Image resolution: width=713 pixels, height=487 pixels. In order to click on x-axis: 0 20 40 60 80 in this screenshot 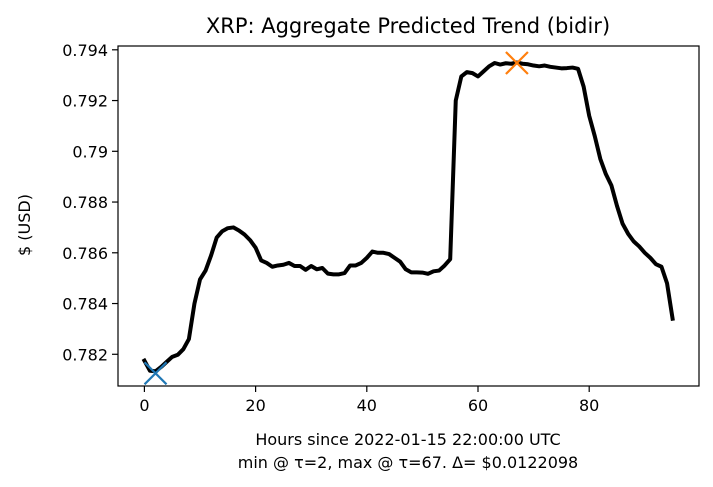, I will do `click(369, 400)`.